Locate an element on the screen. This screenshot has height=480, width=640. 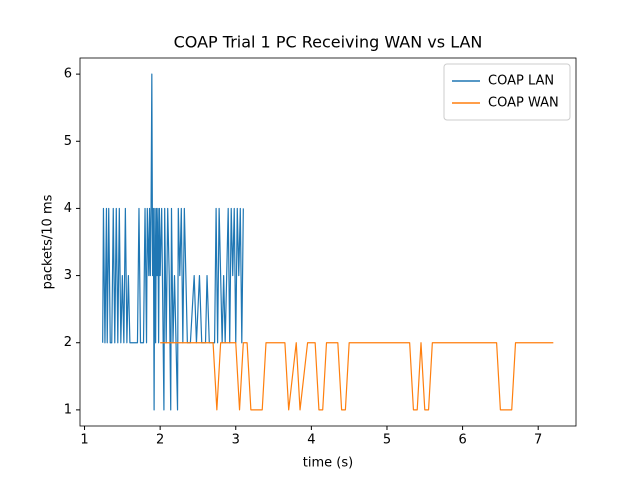
legend-label: COAP WAN is located at coordinates (523, 103).